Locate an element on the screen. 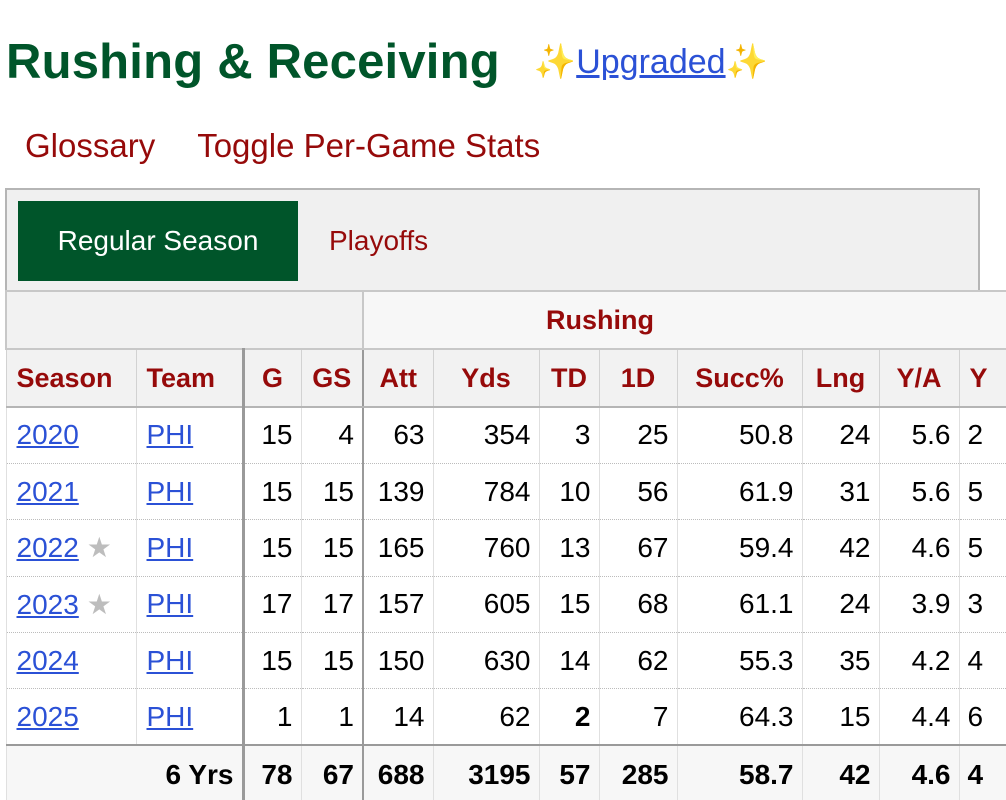 Image resolution: width=1006 pixels, height=800 pixels. col-yards: Yds is located at coordinates (485, 378).